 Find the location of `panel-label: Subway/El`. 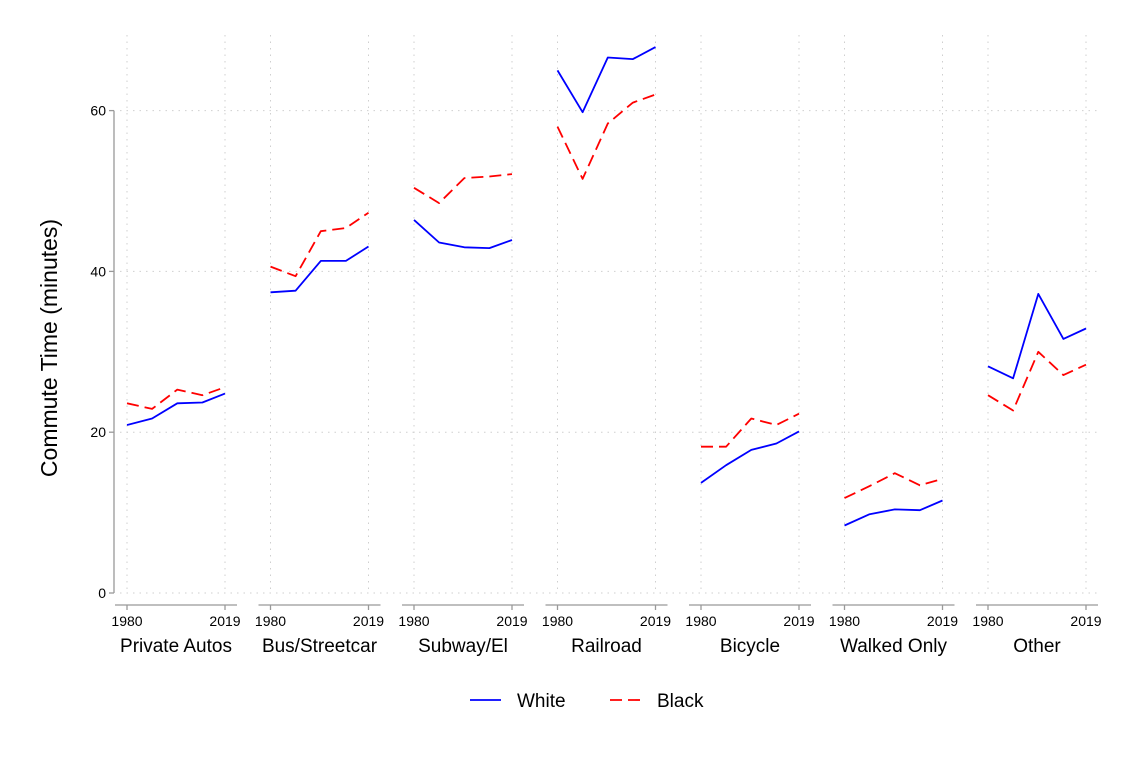

panel-label: Subway/El is located at coordinates (463, 646).